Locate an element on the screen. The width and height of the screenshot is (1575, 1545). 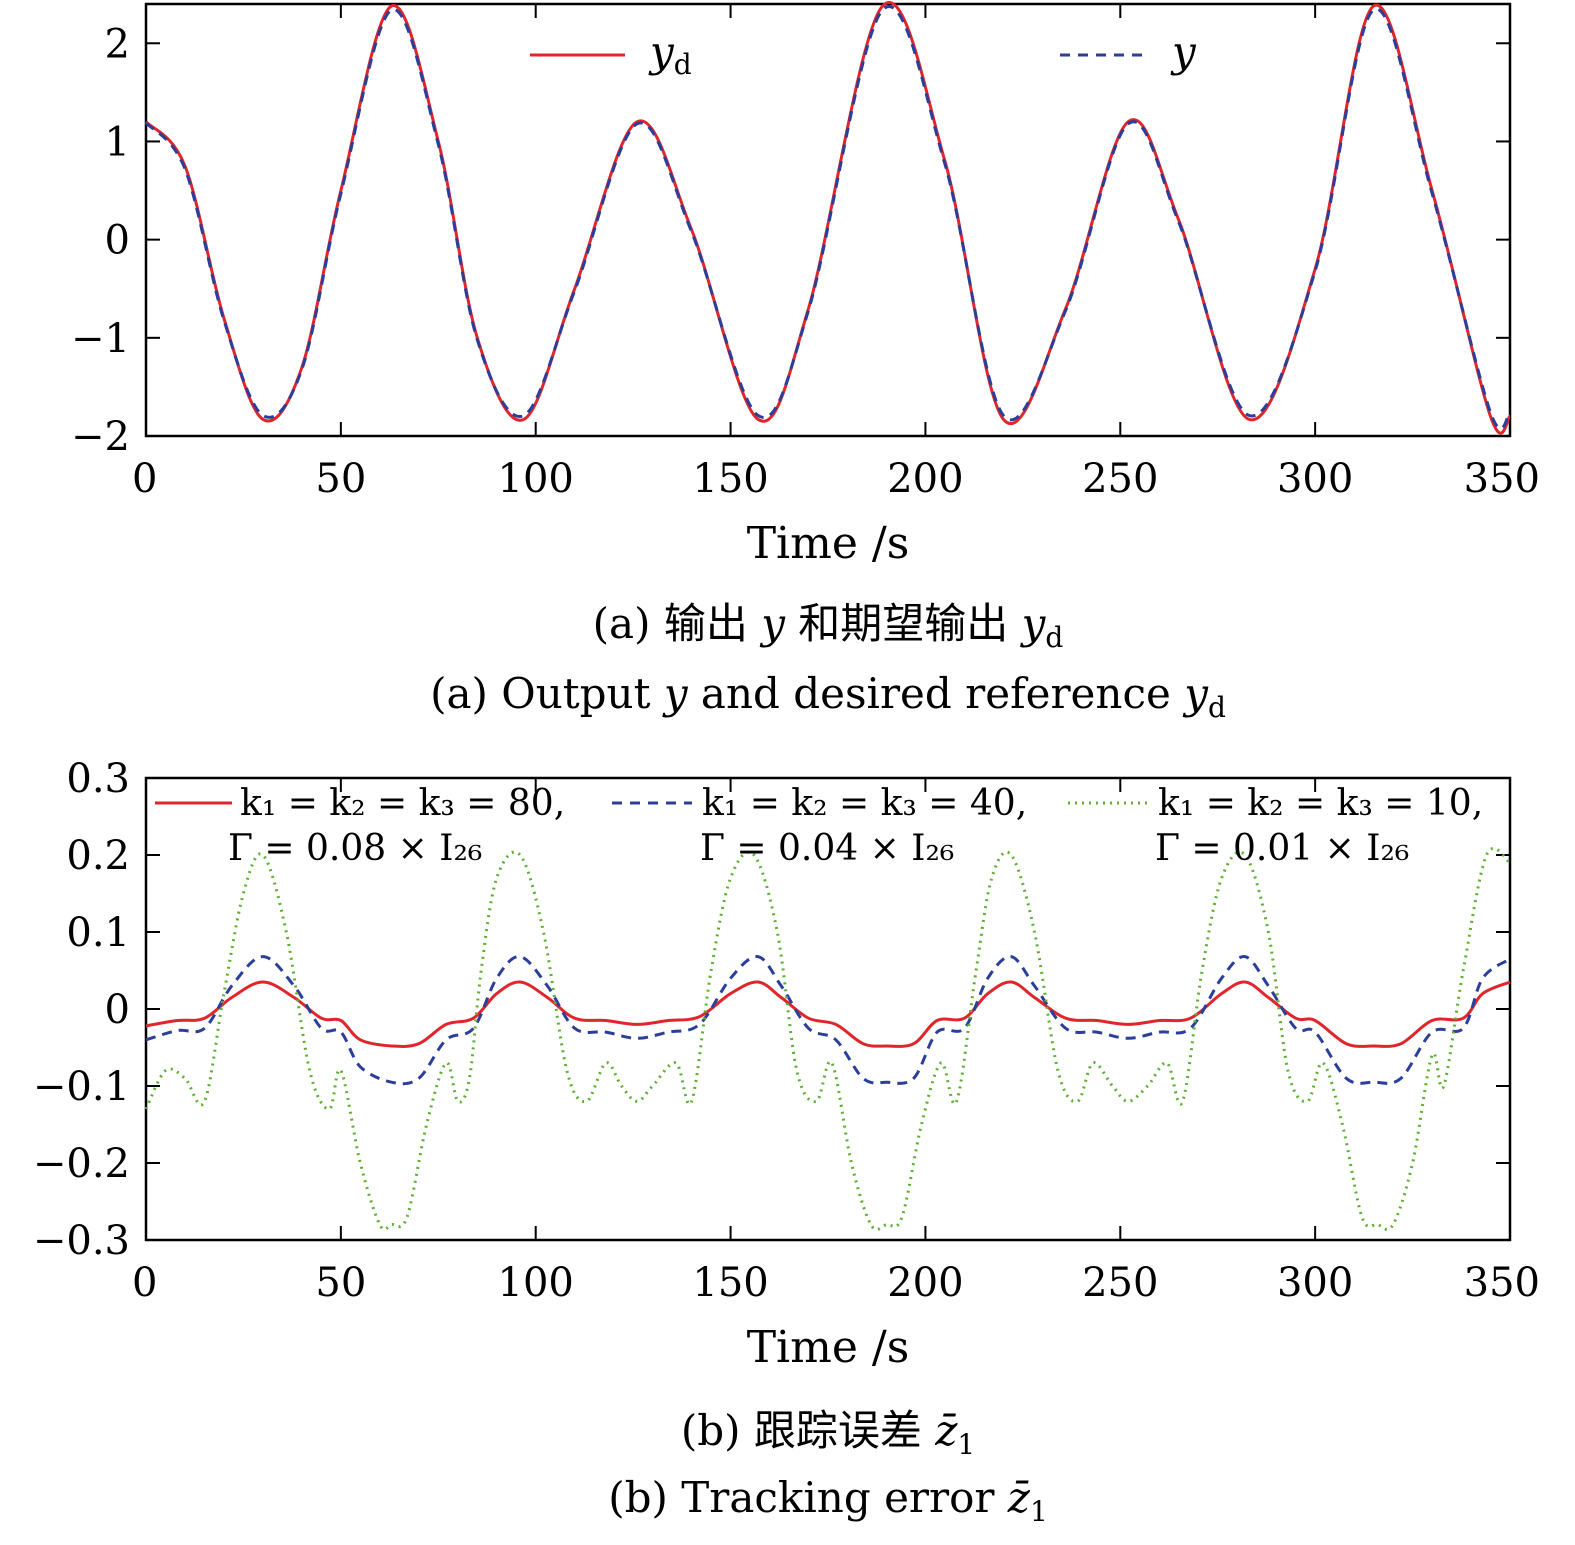
y-tick-label: 0.3 is located at coordinates (98, 779).